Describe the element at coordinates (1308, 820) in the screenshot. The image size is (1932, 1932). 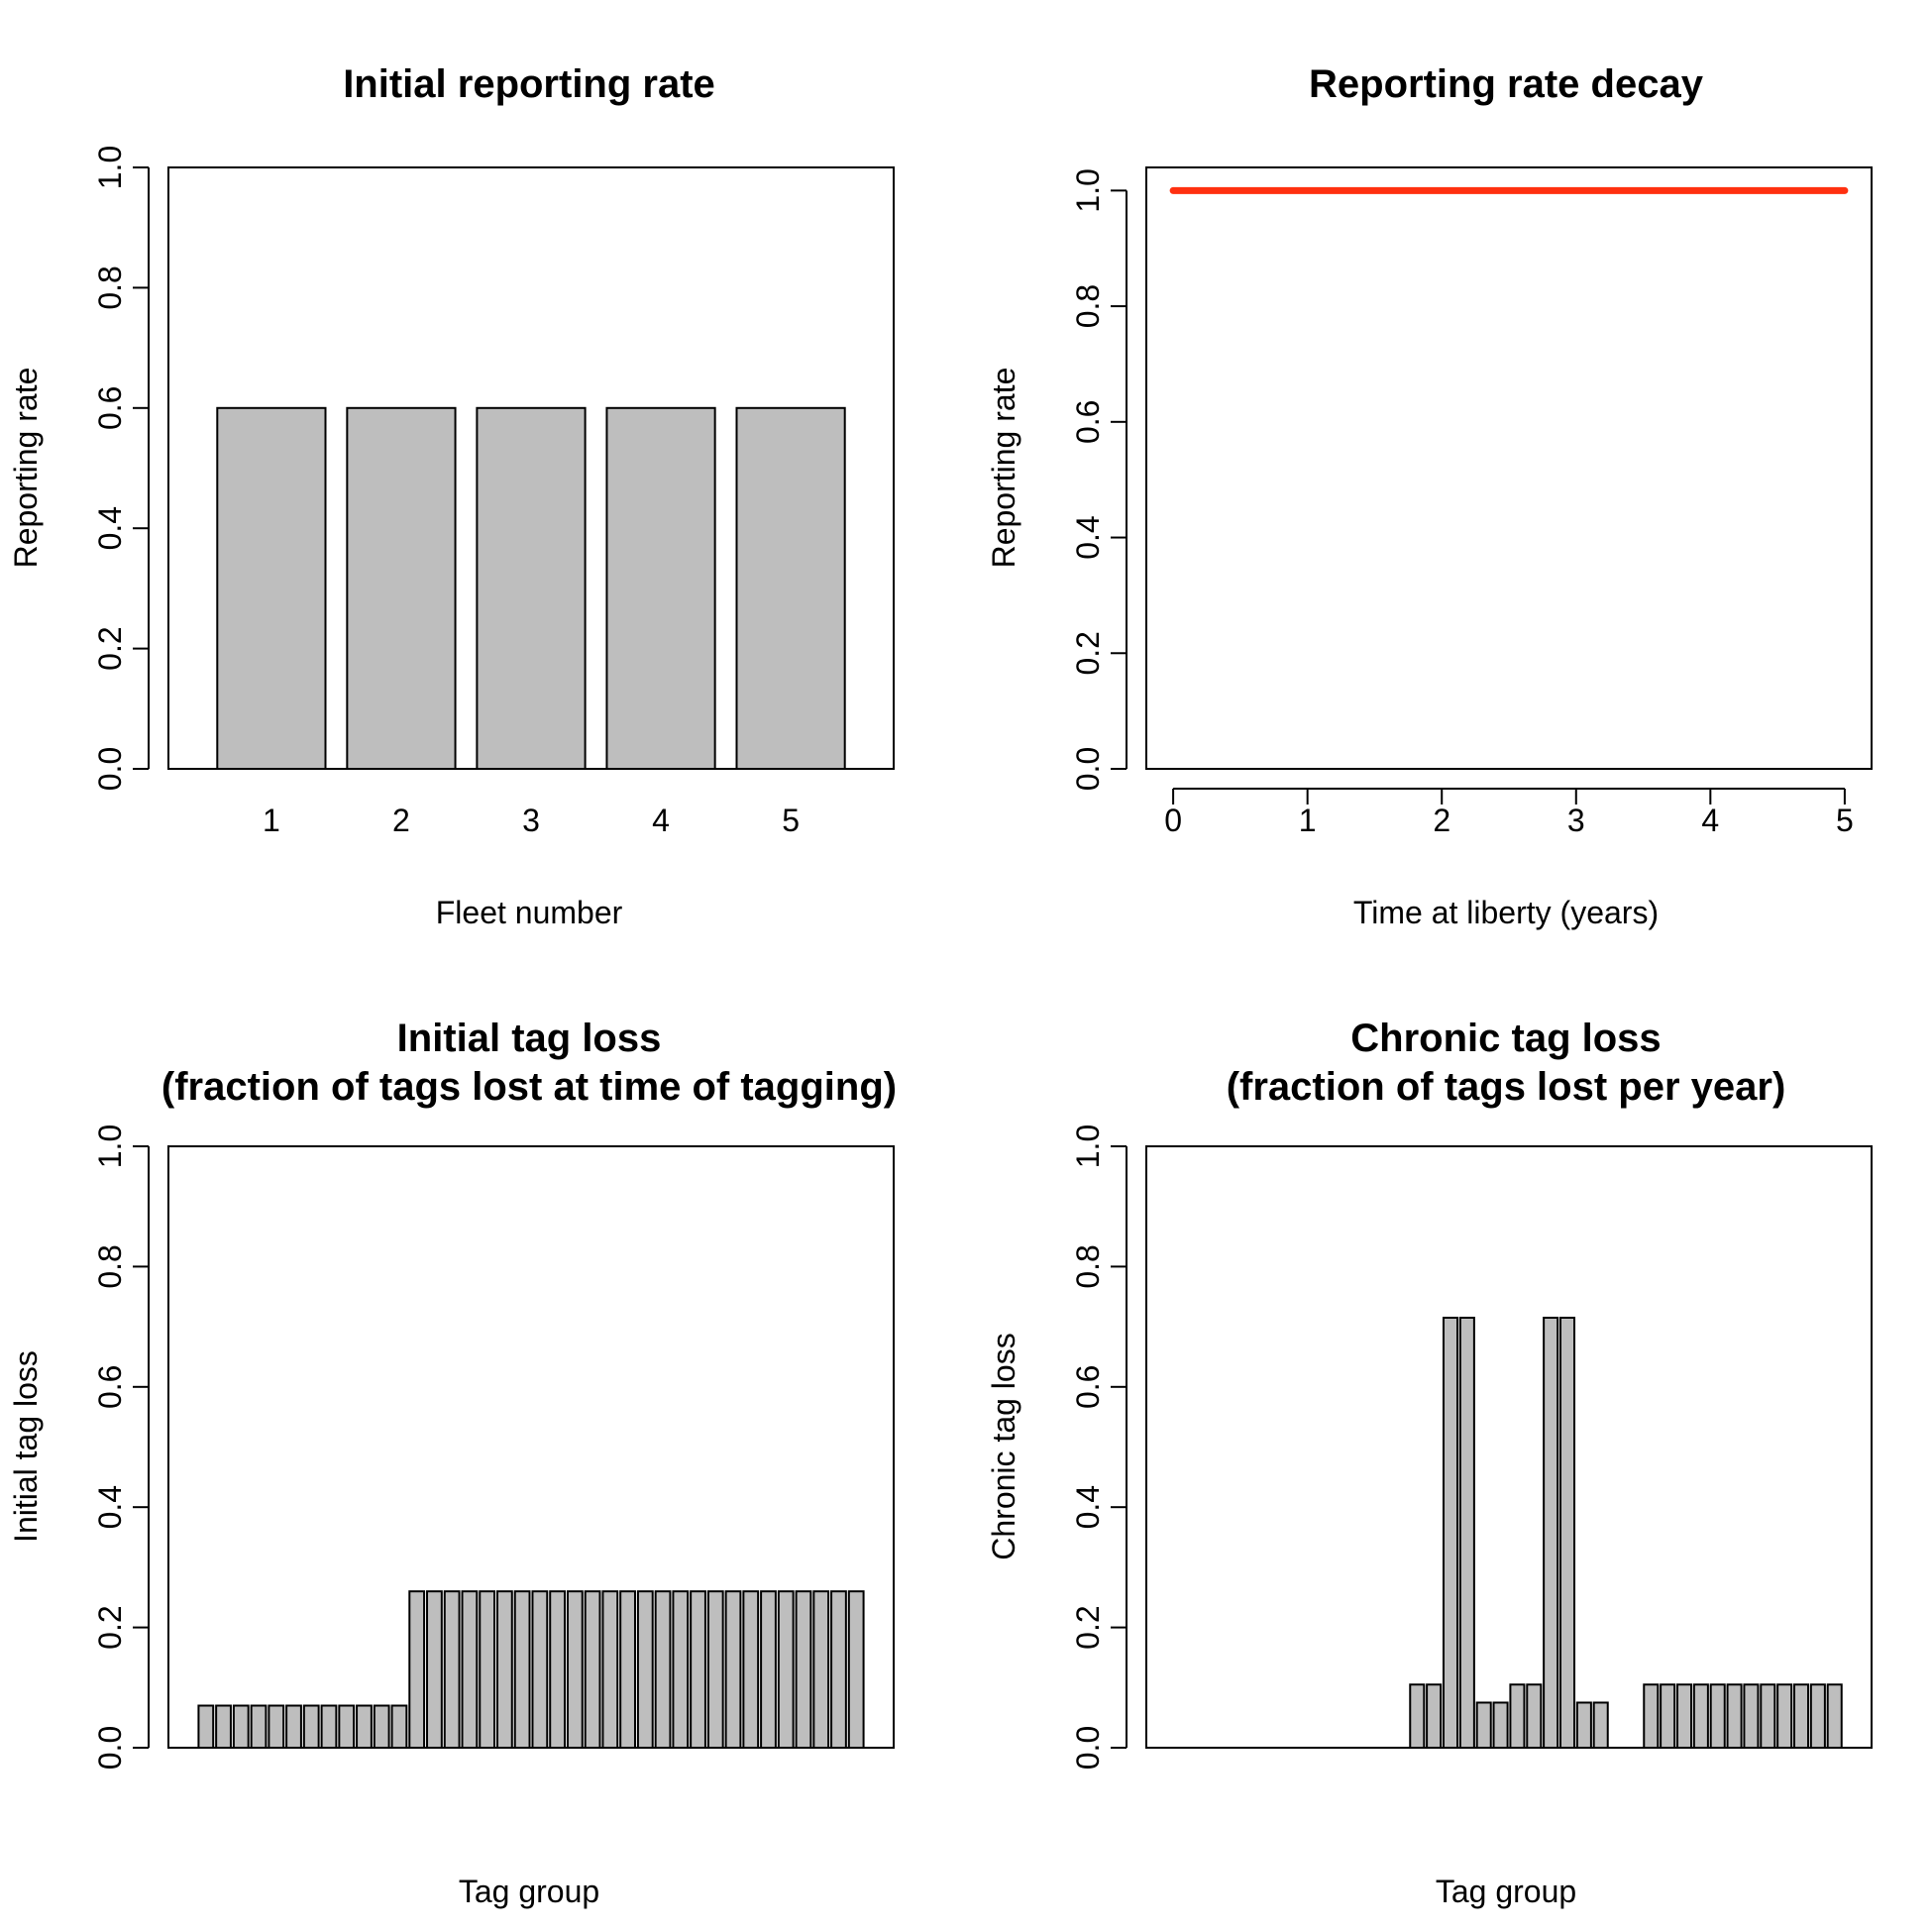
I see `x-tick-label: 1` at that location.